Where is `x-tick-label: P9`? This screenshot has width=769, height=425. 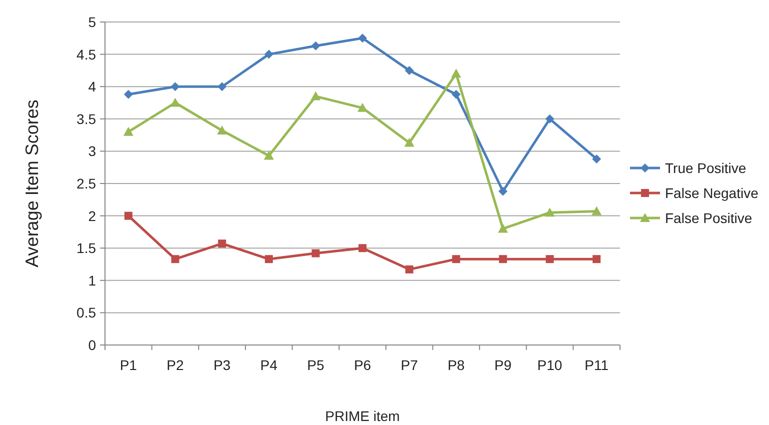 x-tick-label: P9 is located at coordinates (503, 365).